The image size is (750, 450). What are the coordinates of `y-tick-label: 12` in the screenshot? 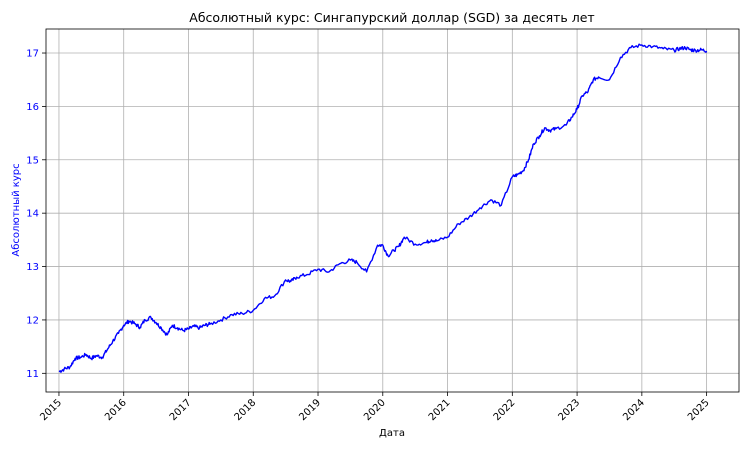 It's located at (32, 320).